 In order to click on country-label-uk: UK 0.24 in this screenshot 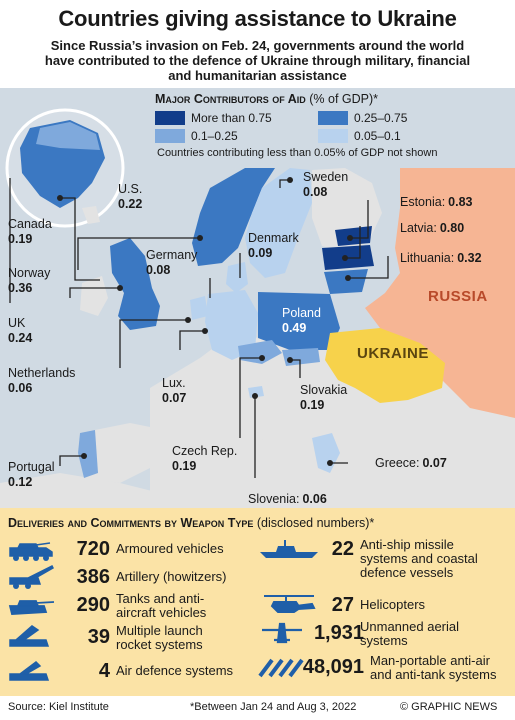, I will do `click(20, 330)`.